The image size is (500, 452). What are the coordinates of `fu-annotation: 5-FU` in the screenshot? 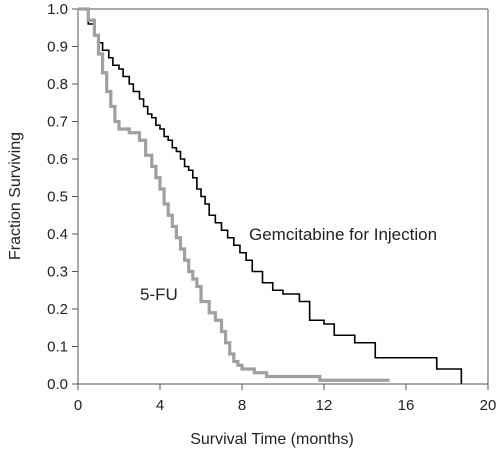 It's located at (159, 294).